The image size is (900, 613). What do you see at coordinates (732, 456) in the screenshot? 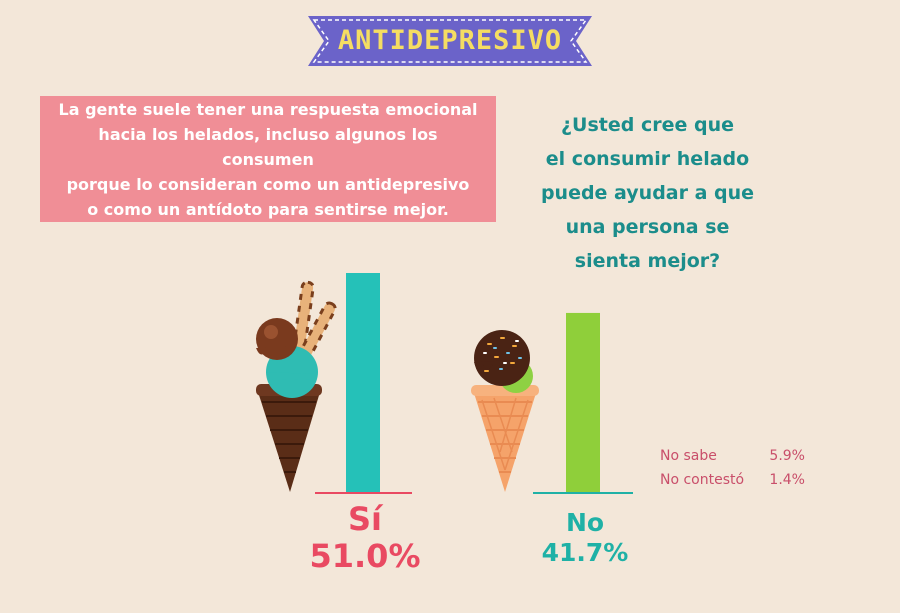
I see `legend-item-no-sabe: No sabe 5.9%` at bounding box center [732, 456].